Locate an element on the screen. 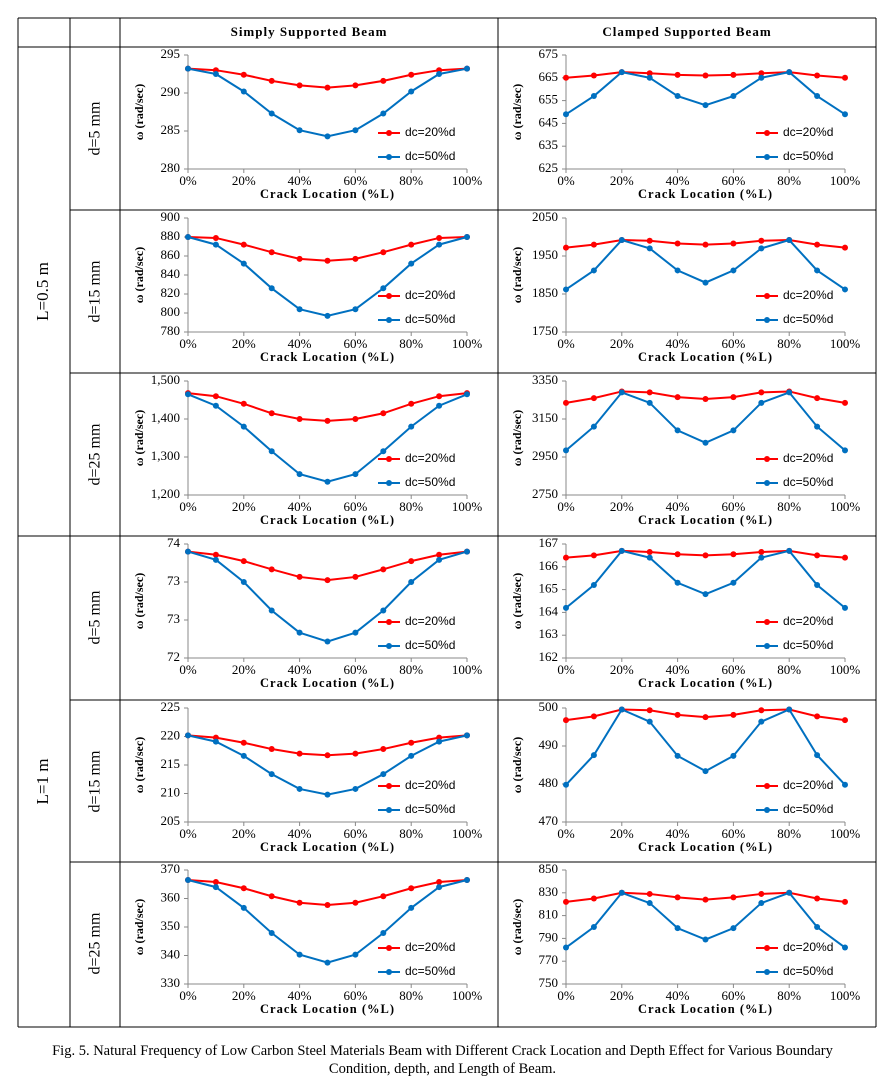 The height and width of the screenshot is (1088, 885). y-tick-label: 655 is located at coordinates (549, 99).